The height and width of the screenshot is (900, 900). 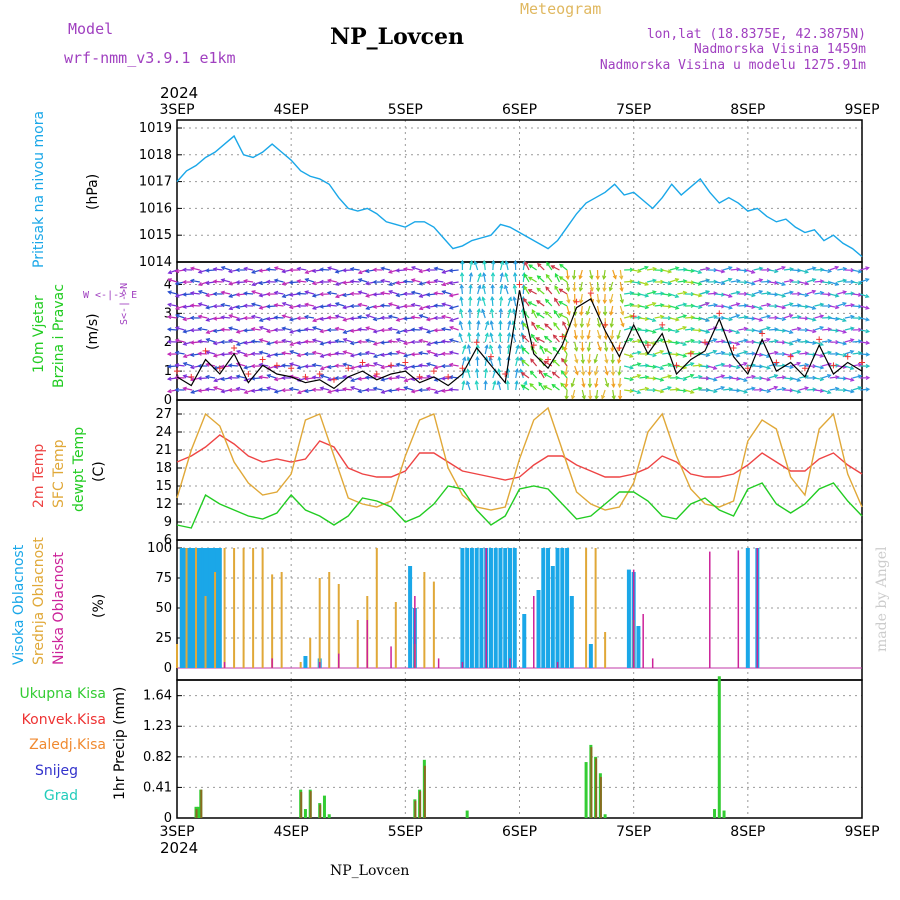 What do you see at coordinates (301, 804) in the screenshot?
I see `precip-bar` at bounding box center [301, 804].